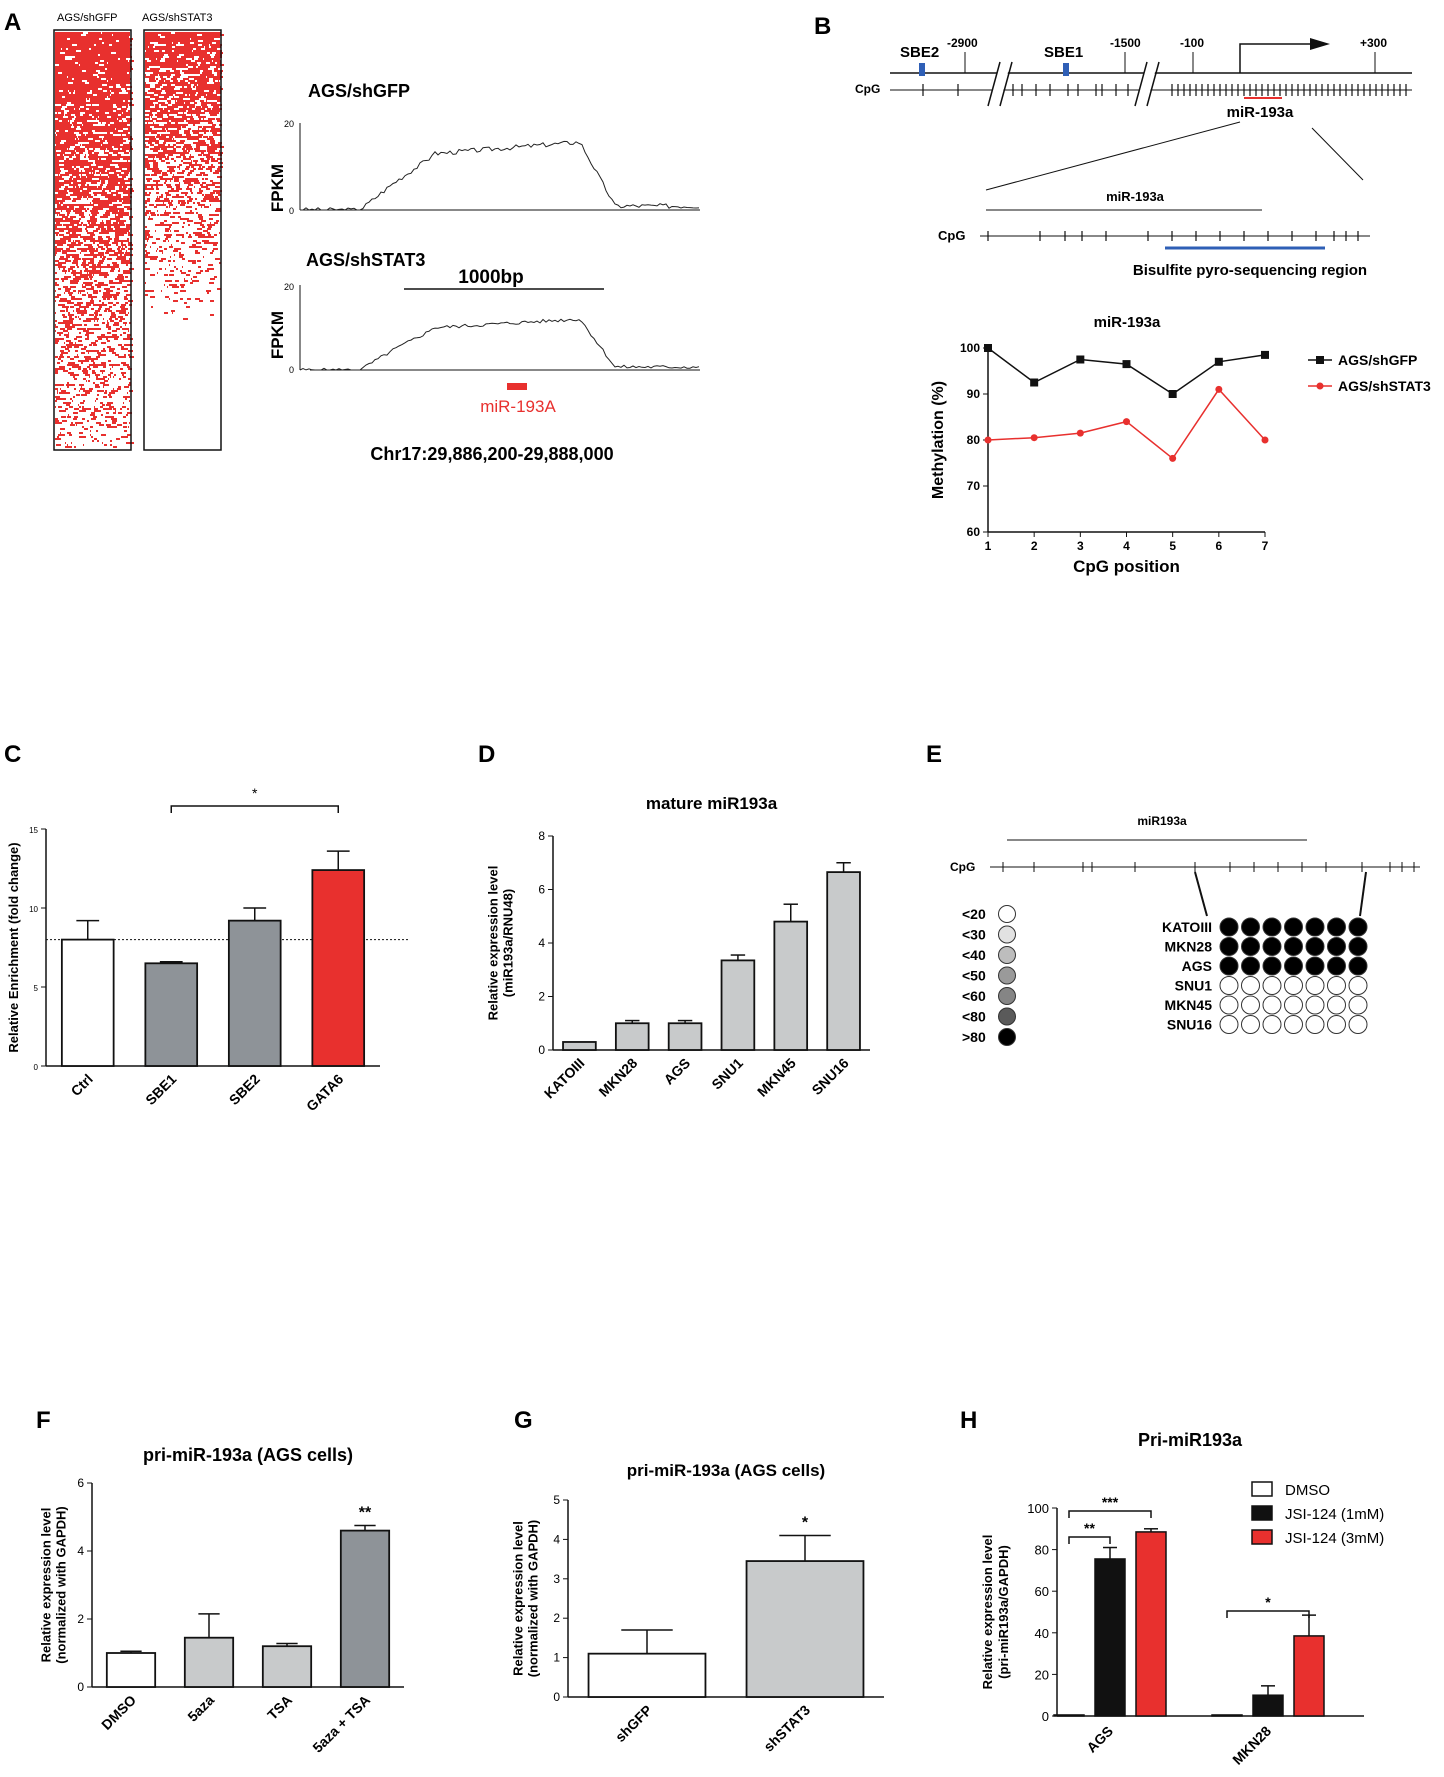 This screenshot has width=1444, height=1777. I want to click on y-tick-label: 0, so click(36, 1067).